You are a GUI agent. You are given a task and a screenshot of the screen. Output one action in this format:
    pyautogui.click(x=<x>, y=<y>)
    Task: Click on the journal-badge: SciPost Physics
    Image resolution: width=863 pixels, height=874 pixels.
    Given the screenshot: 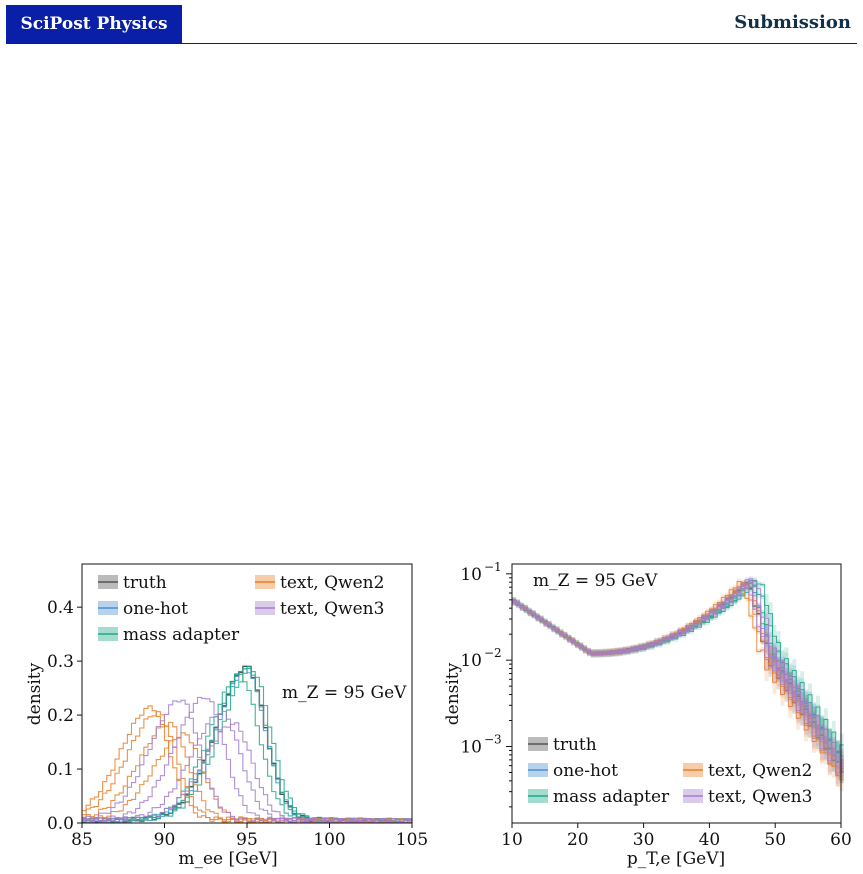 What is the action you would take?
    pyautogui.click(x=94, y=24)
    